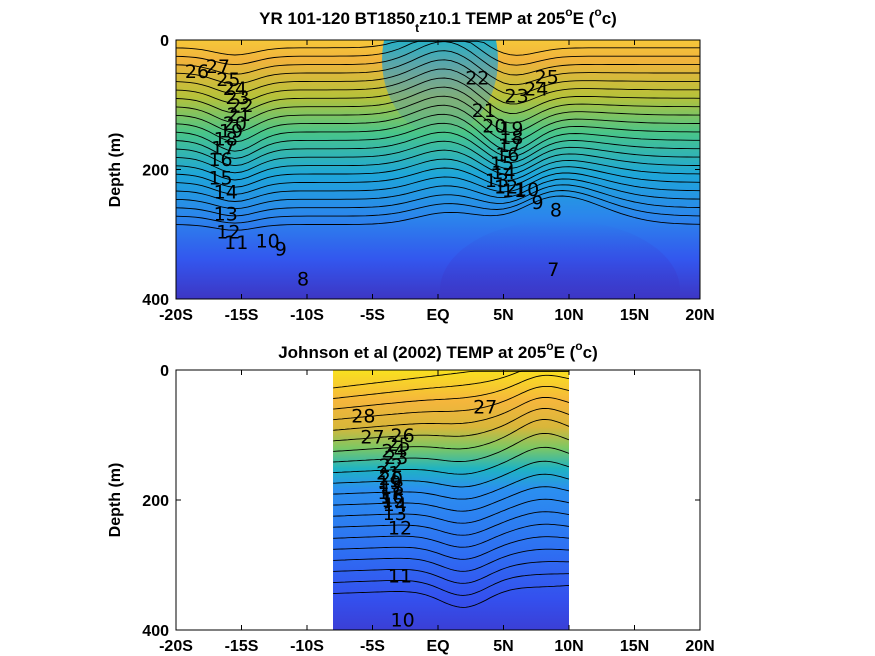  I want to click on panel-obs-color-field, so click(451, 500).